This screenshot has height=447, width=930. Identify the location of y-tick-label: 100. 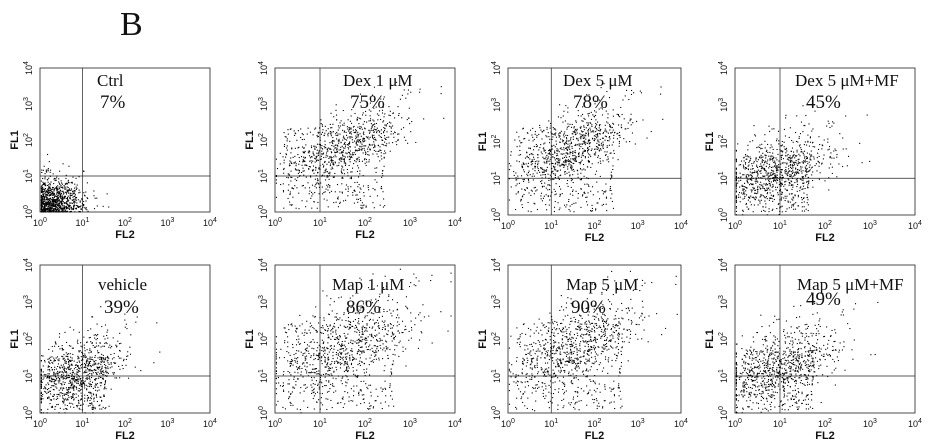
(496, 215).